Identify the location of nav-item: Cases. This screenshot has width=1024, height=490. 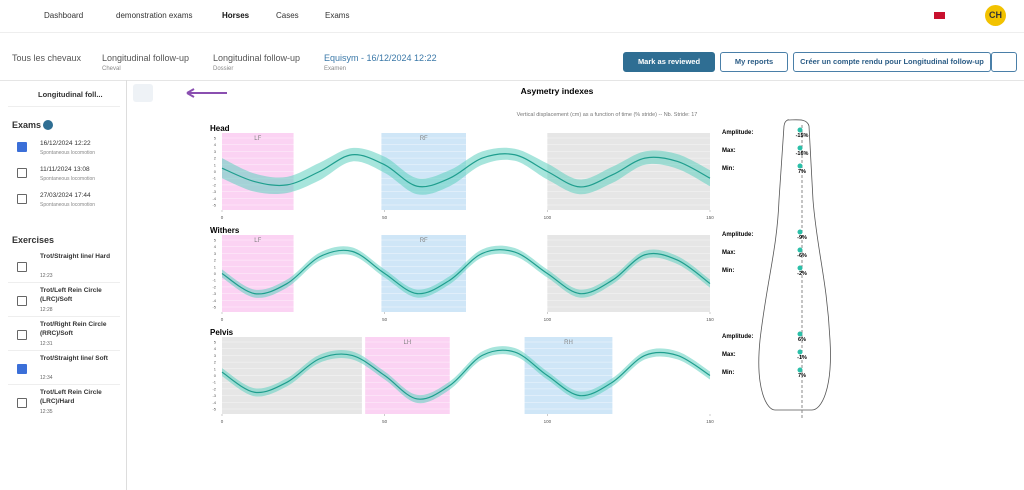
(287, 15).